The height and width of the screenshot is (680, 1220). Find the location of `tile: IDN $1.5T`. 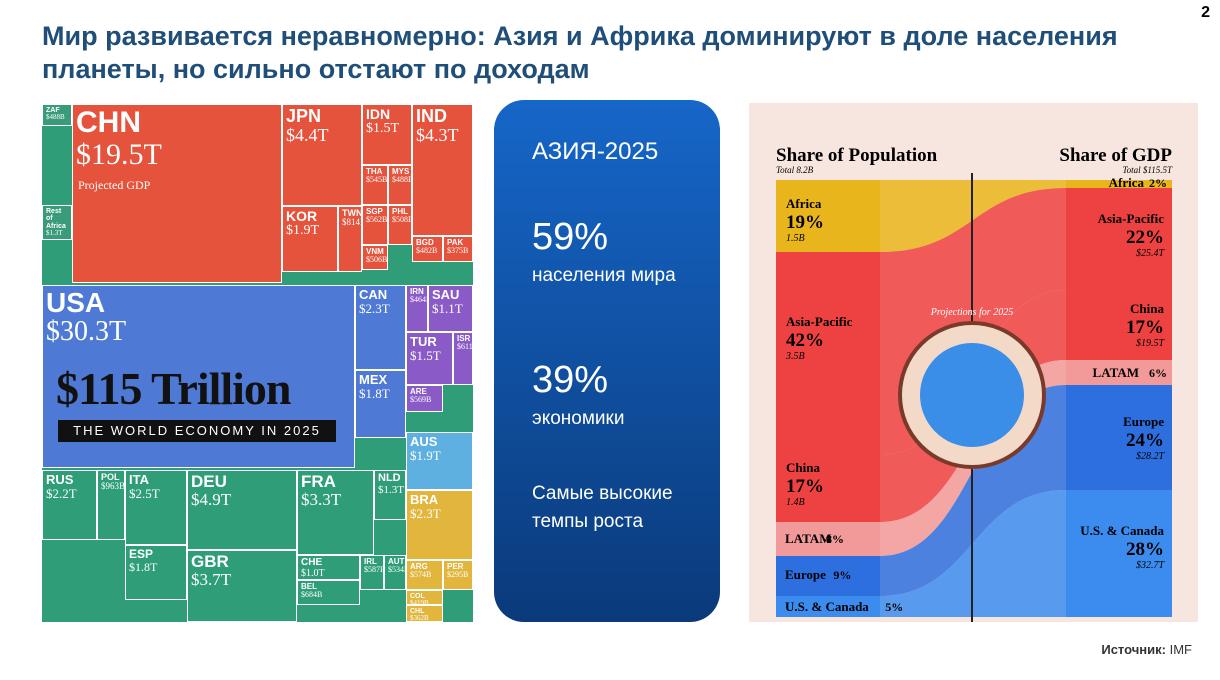

tile: IDN $1.5T is located at coordinates (387, 134).